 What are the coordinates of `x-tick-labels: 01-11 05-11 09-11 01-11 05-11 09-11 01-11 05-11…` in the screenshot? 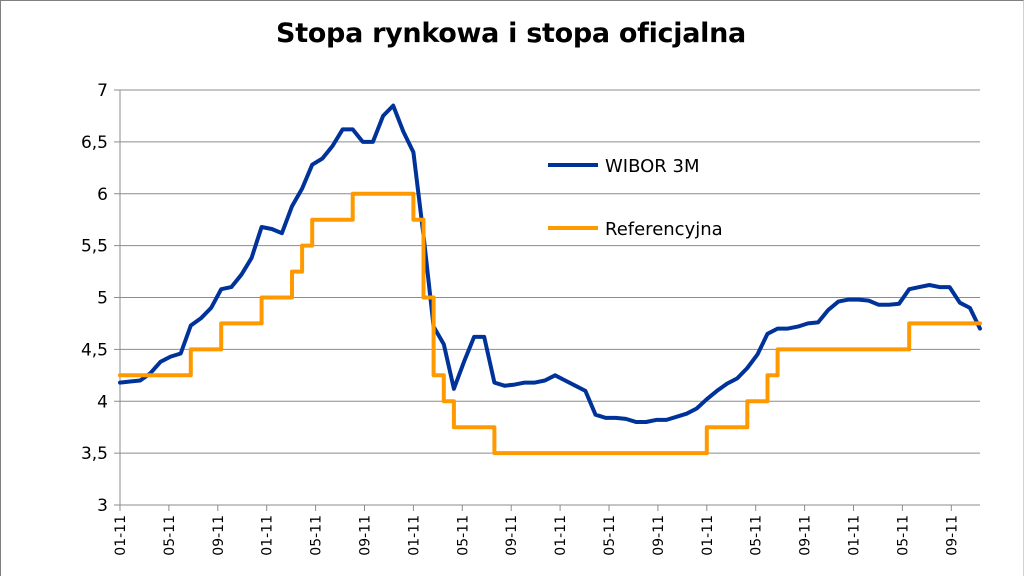 It's located at (536, 535).